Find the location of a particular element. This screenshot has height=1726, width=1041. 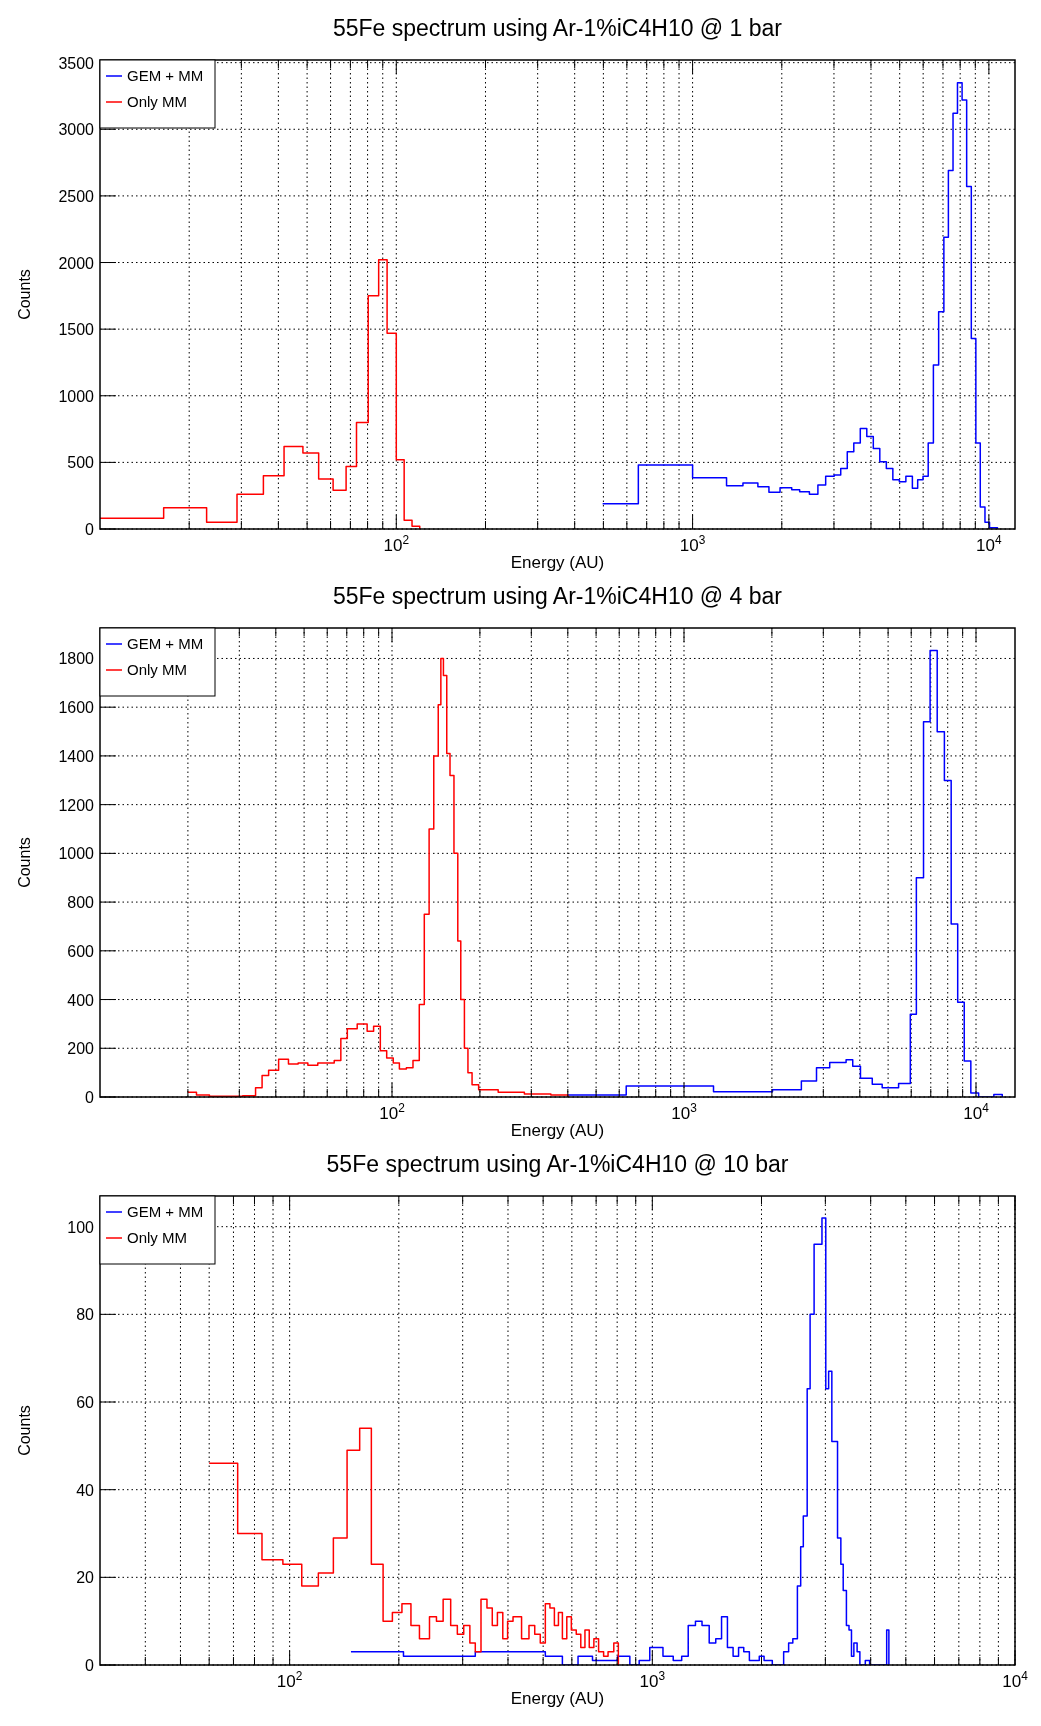

y-tick-label: 1500 is located at coordinates (76, 330).